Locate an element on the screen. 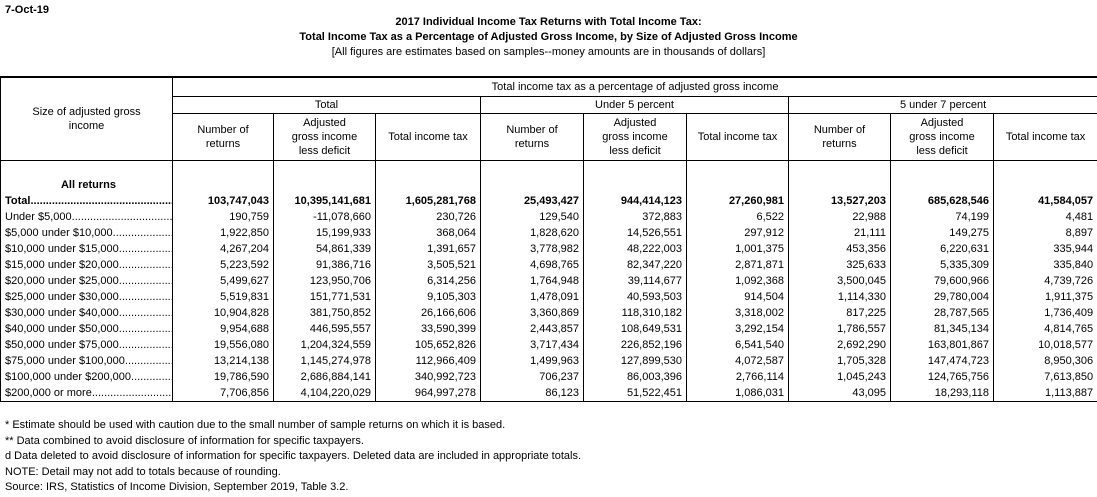 This screenshot has width=1097, height=497. cell-value: 1,045,243 is located at coordinates (839, 377).